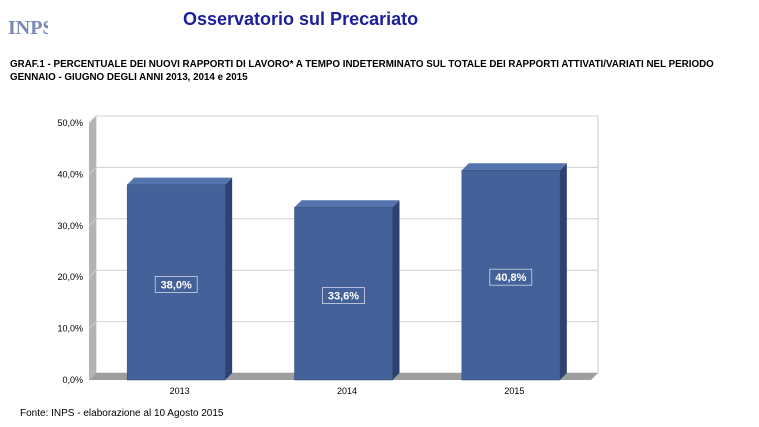 The height and width of the screenshot is (427, 759). I want to click on y-tick-label: 10,0%, so click(70, 329).